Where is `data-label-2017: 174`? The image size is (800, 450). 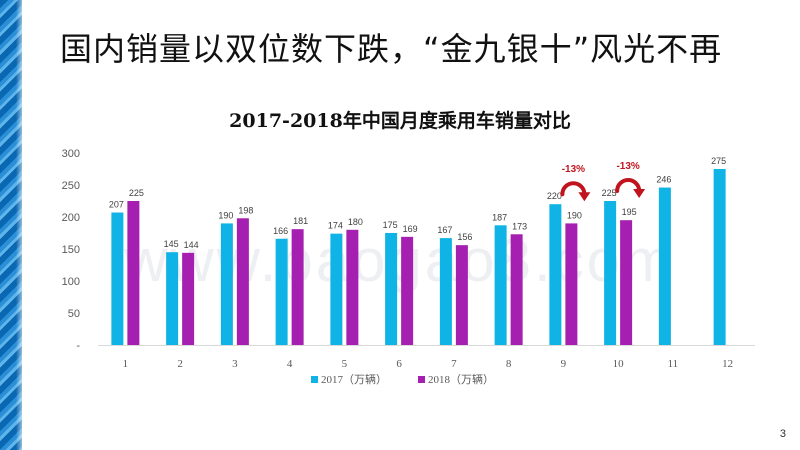
data-label-2017: 174 is located at coordinates (335, 226).